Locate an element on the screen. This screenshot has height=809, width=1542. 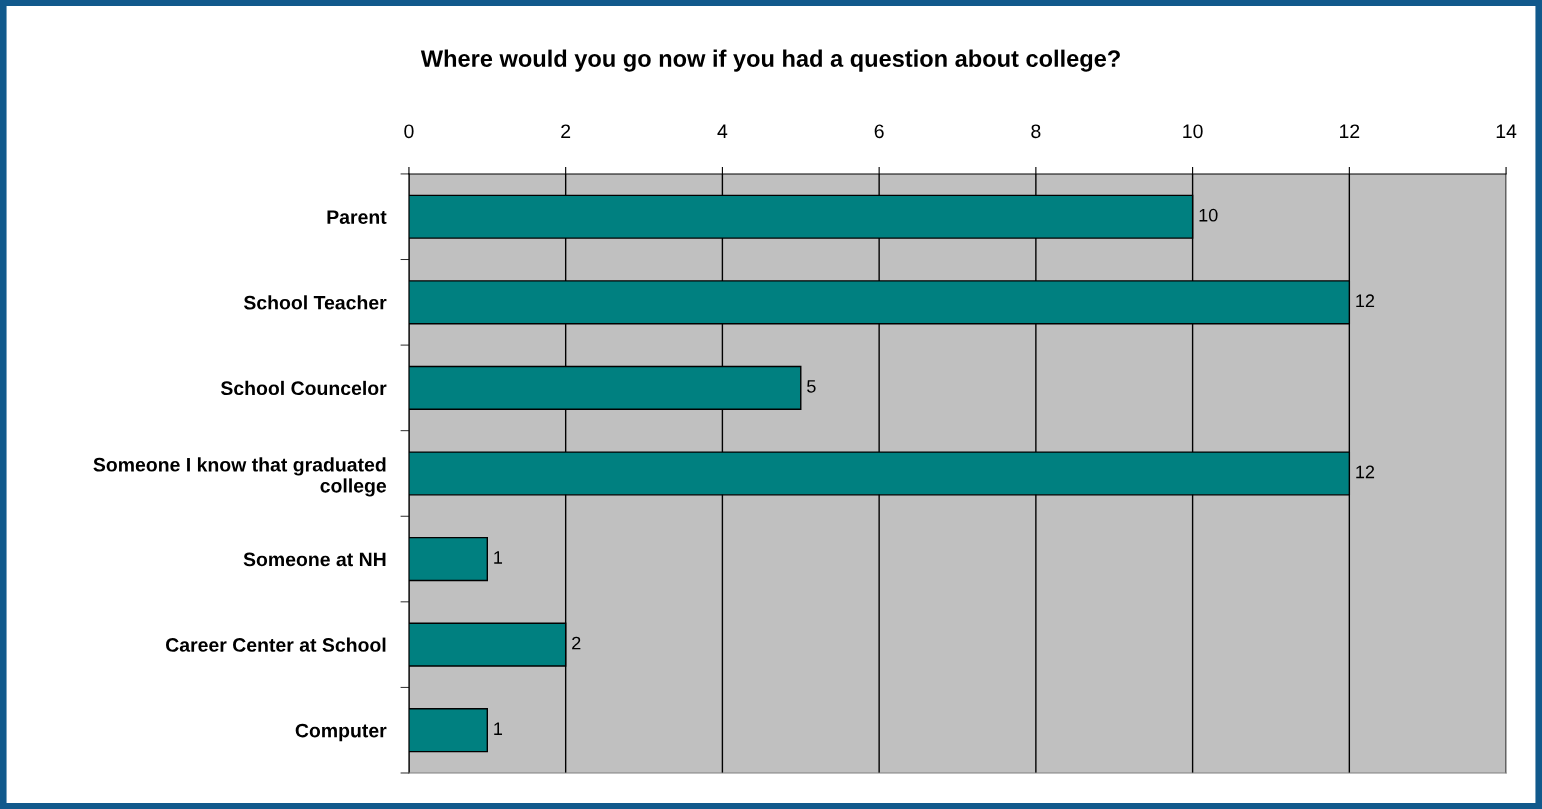
y-tick-label: Career Center at School is located at coordinates (276, 644).